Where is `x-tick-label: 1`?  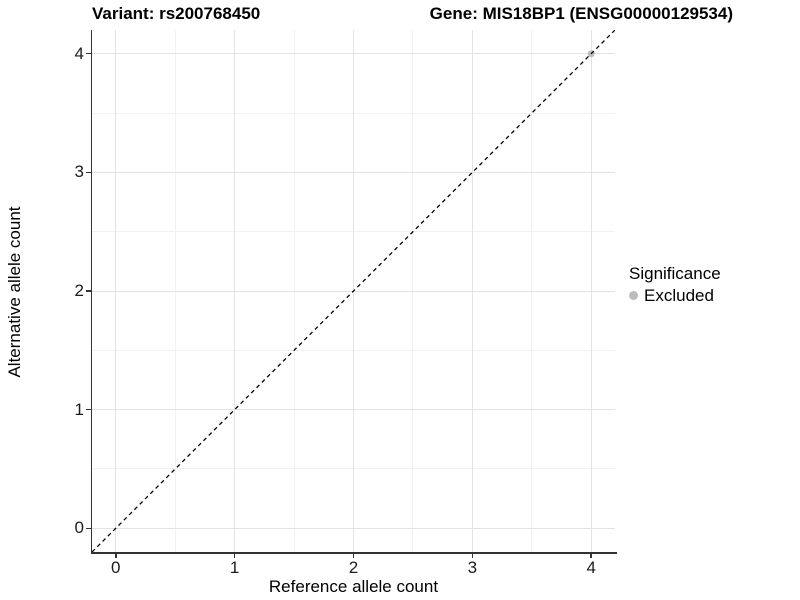
x-tick-label: 1 is located at coordinates (234, 567).